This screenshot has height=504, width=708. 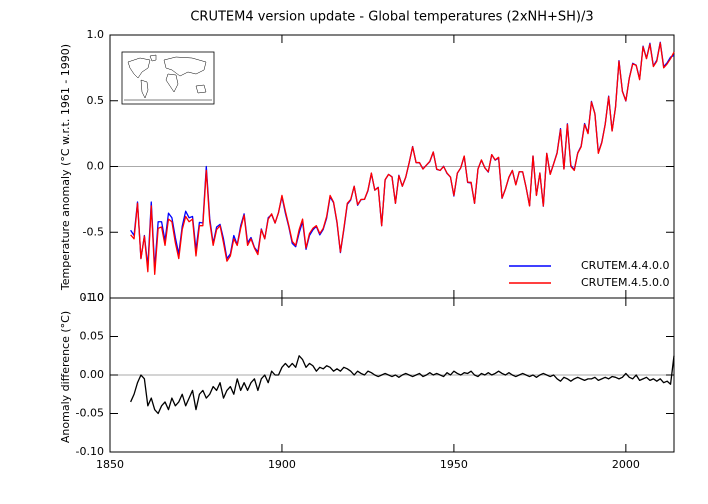 What do you see at coordinates (96, 166) in the screenshot?
I see `y-tick-label: 0.0` at bounding box center [96, 166].